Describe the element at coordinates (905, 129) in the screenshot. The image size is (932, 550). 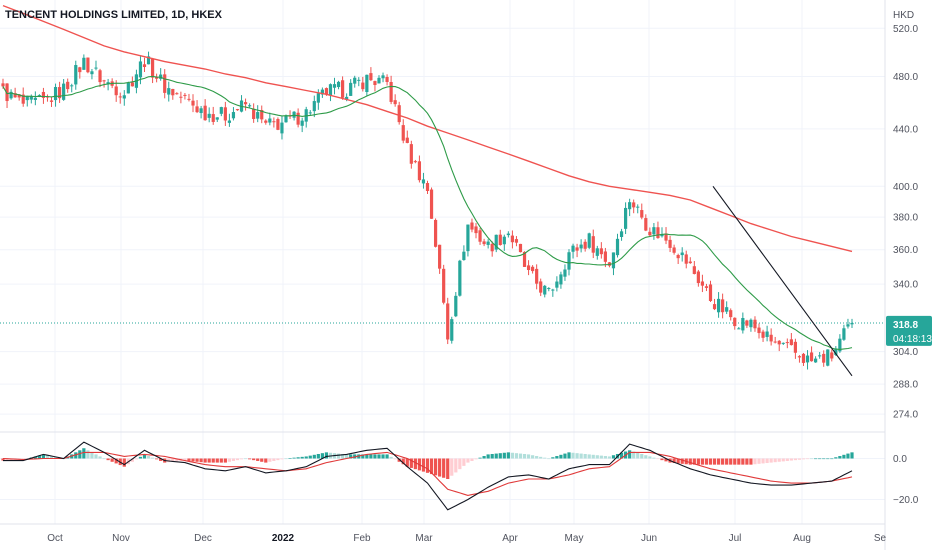
I see `price-tick-label: 440.0` at that location.